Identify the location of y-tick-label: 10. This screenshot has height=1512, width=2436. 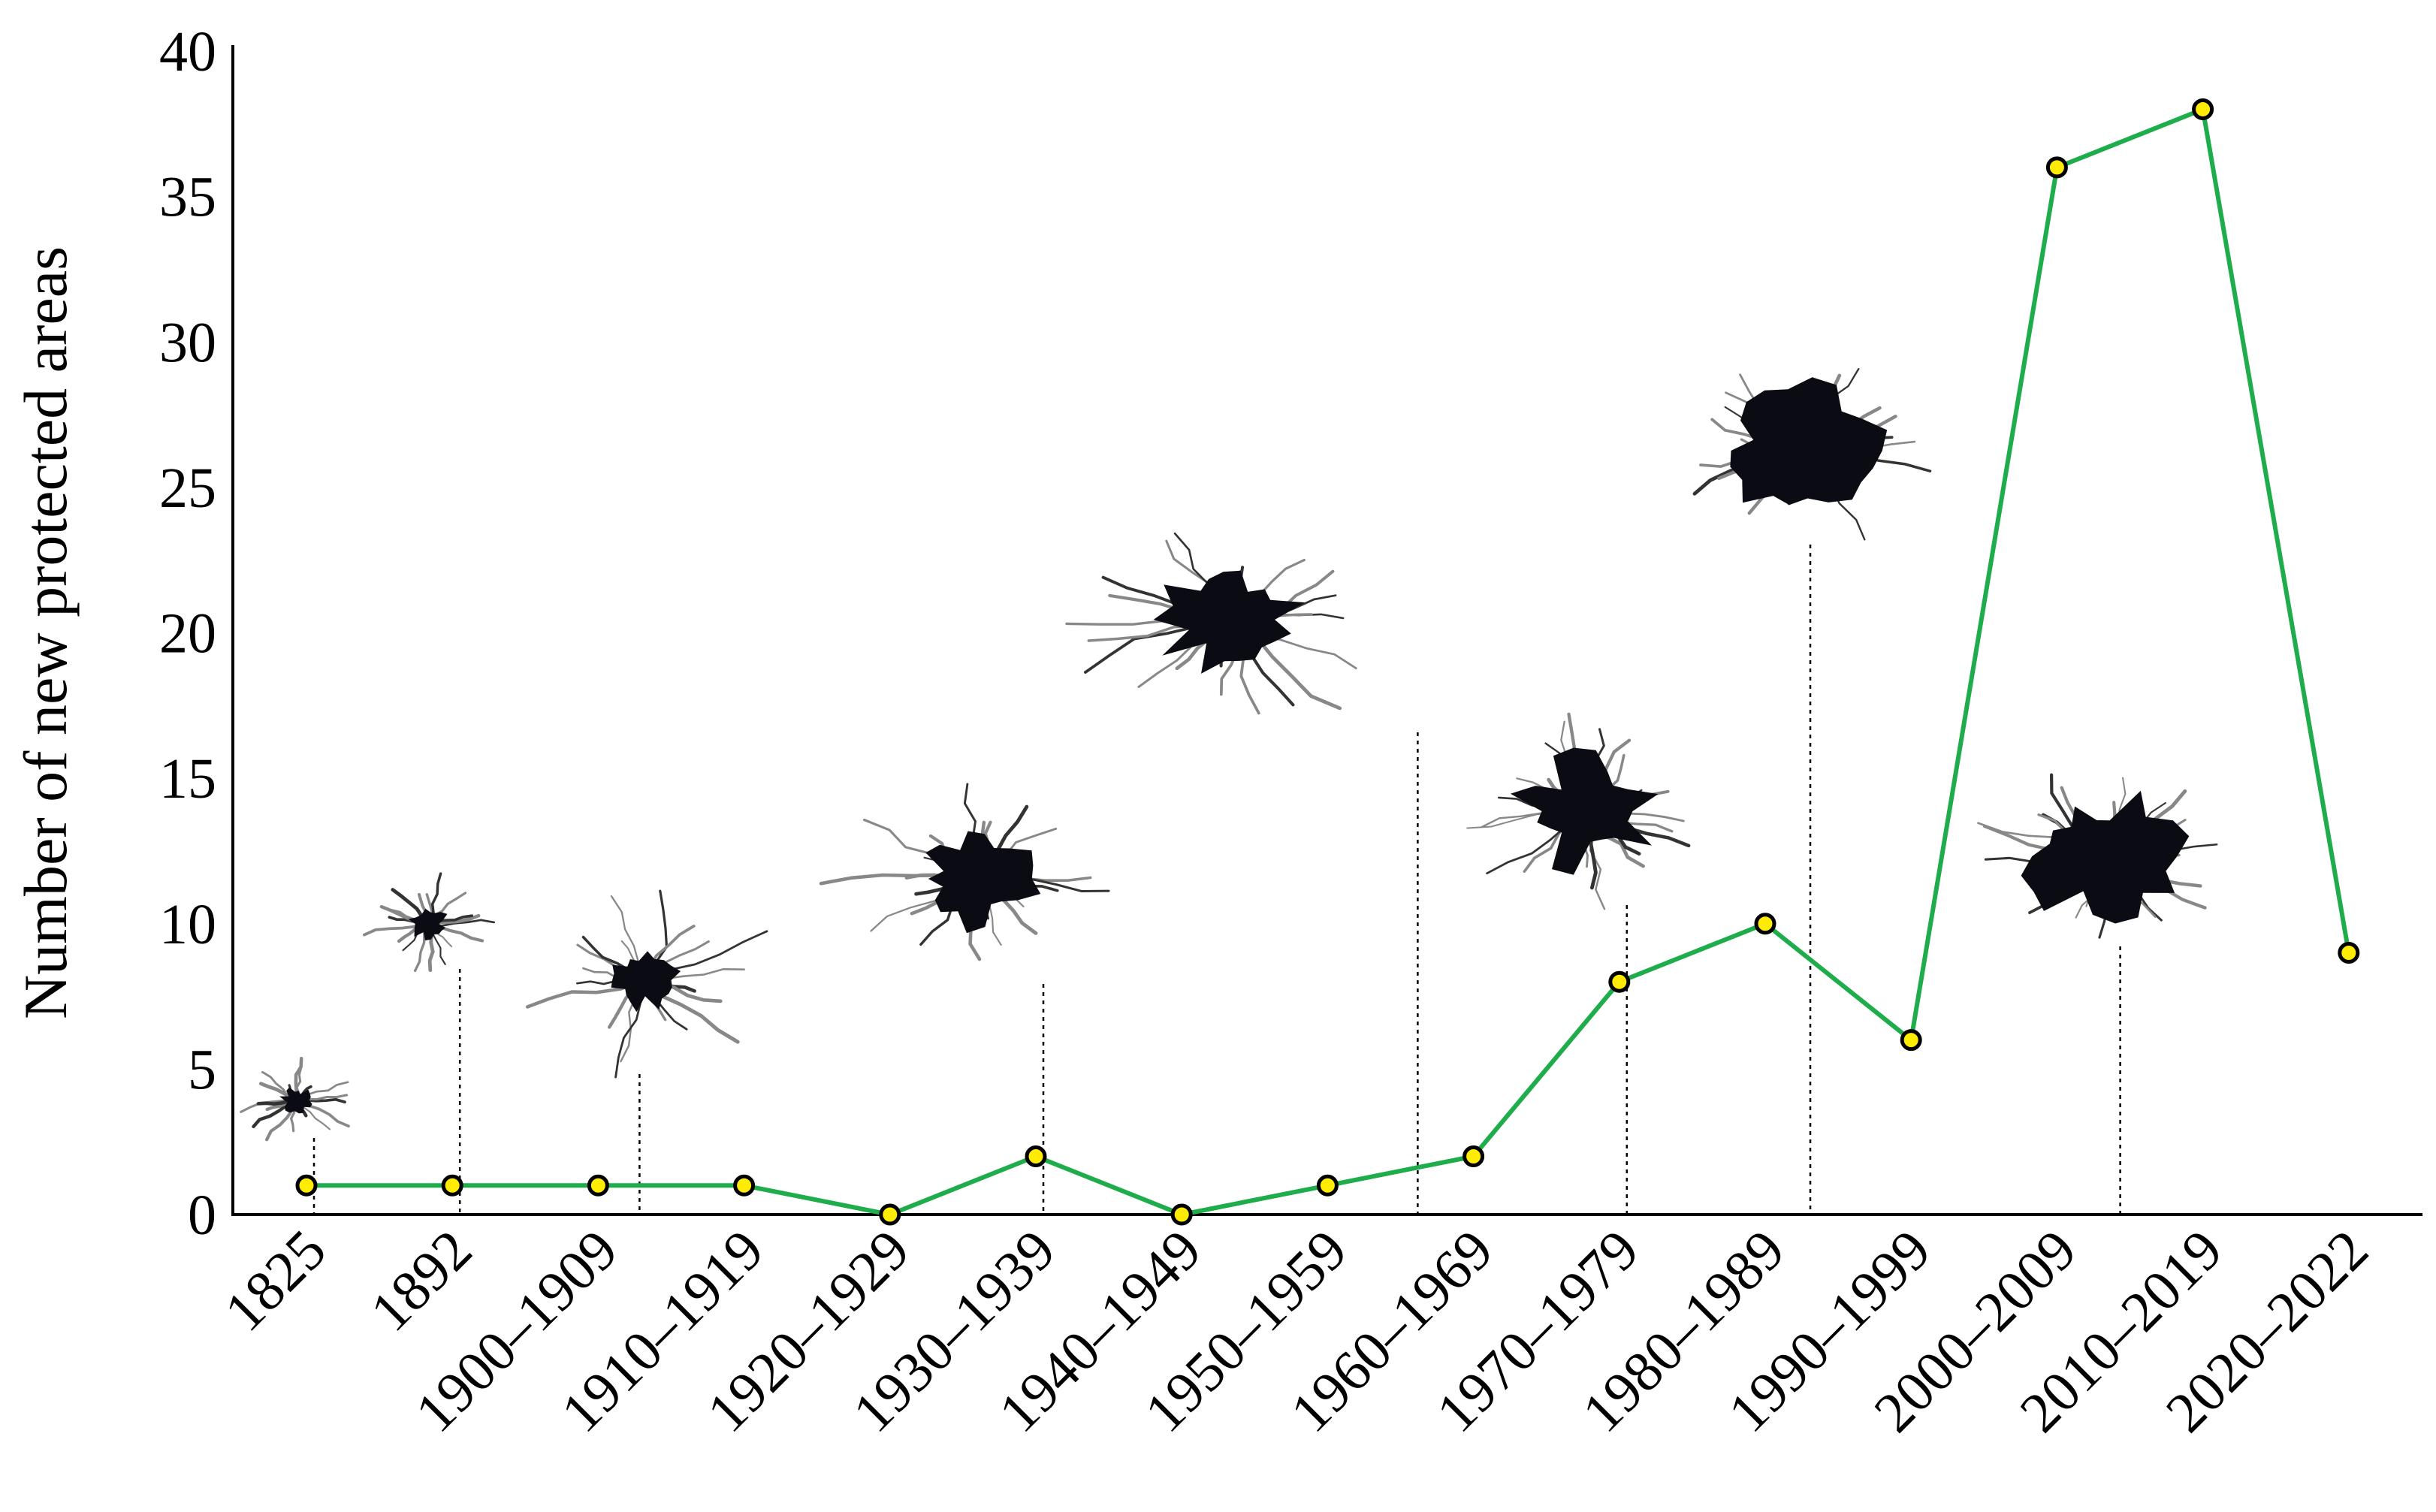
(187, 924).